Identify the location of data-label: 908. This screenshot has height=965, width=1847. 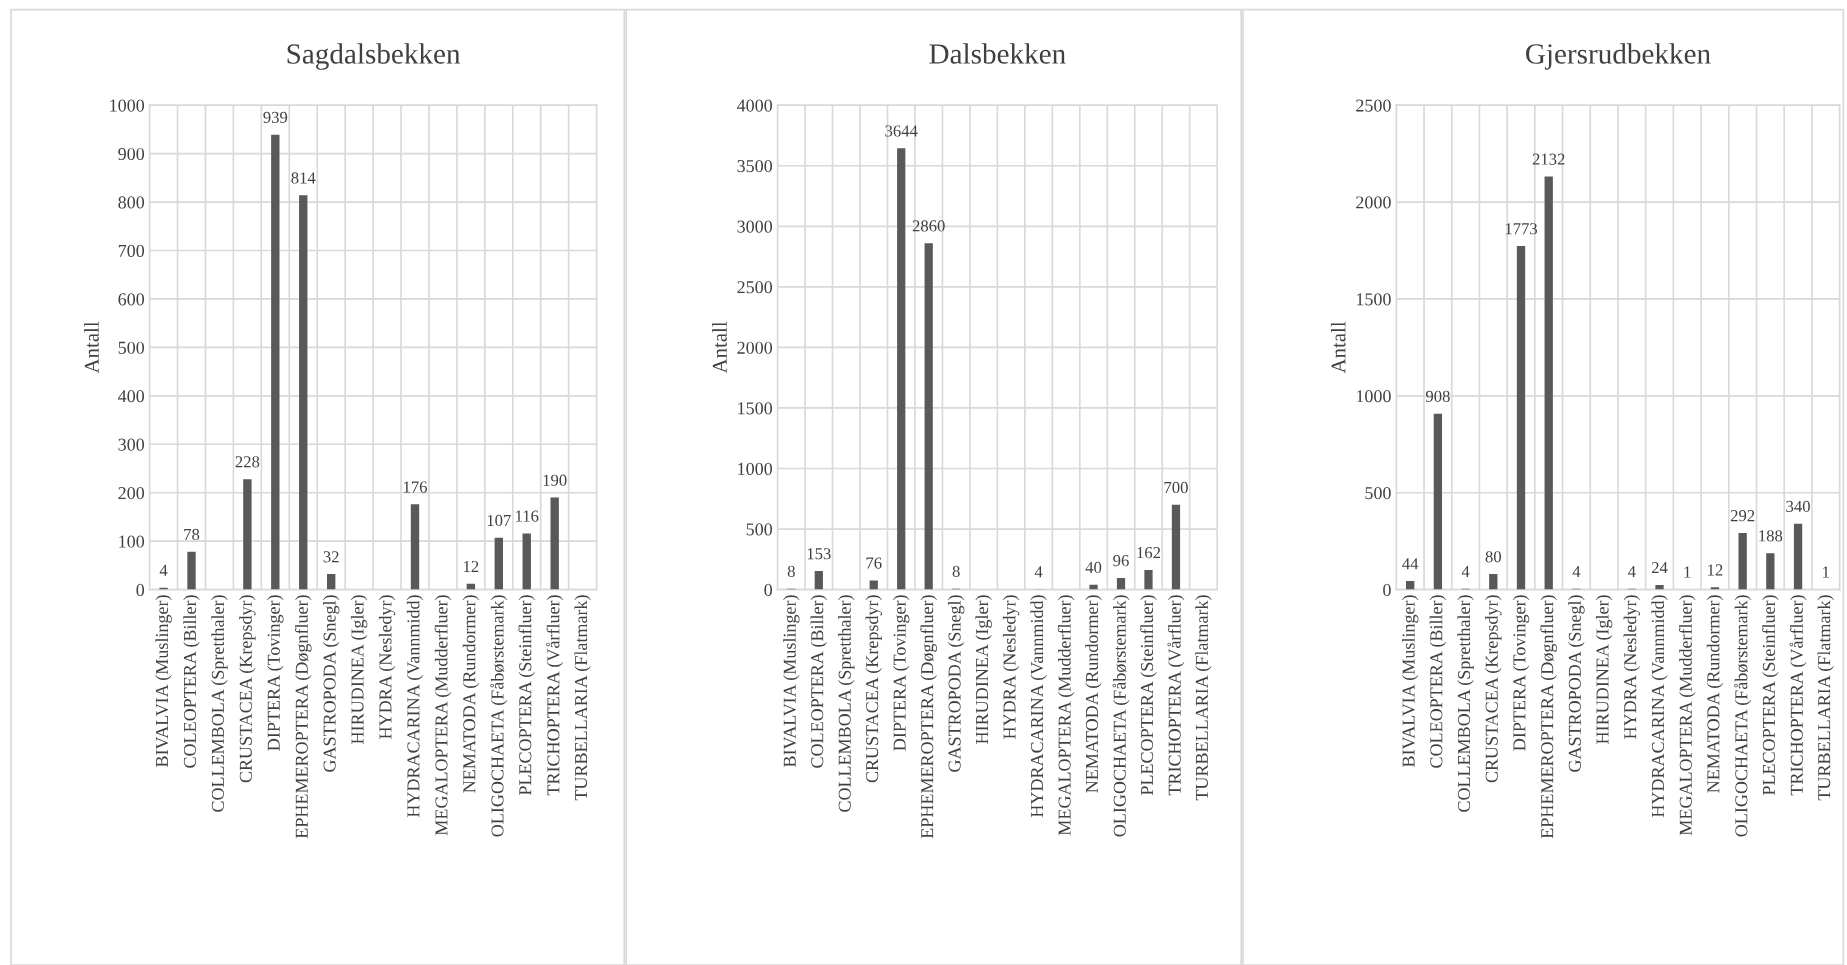
(1437, 396).